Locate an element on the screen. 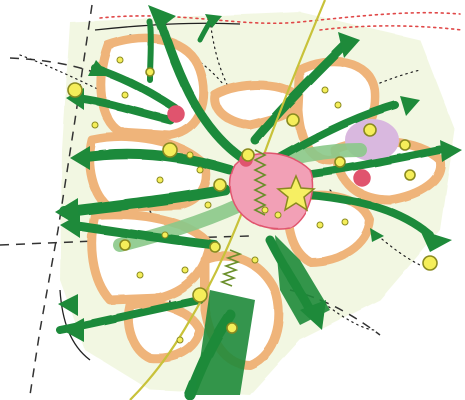  green-wedge-south is located at coordinates (225, 342).